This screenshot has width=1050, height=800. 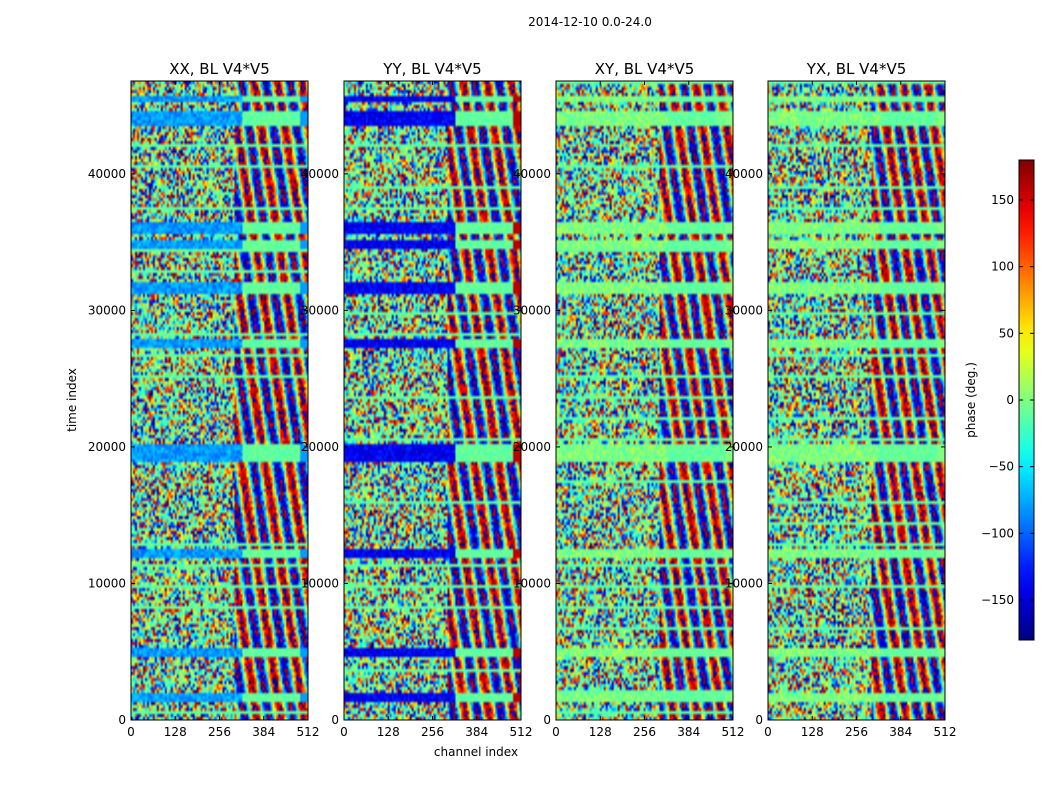 I want to click on colorbar-tick-label: −50, so click(x=1001, y=467).